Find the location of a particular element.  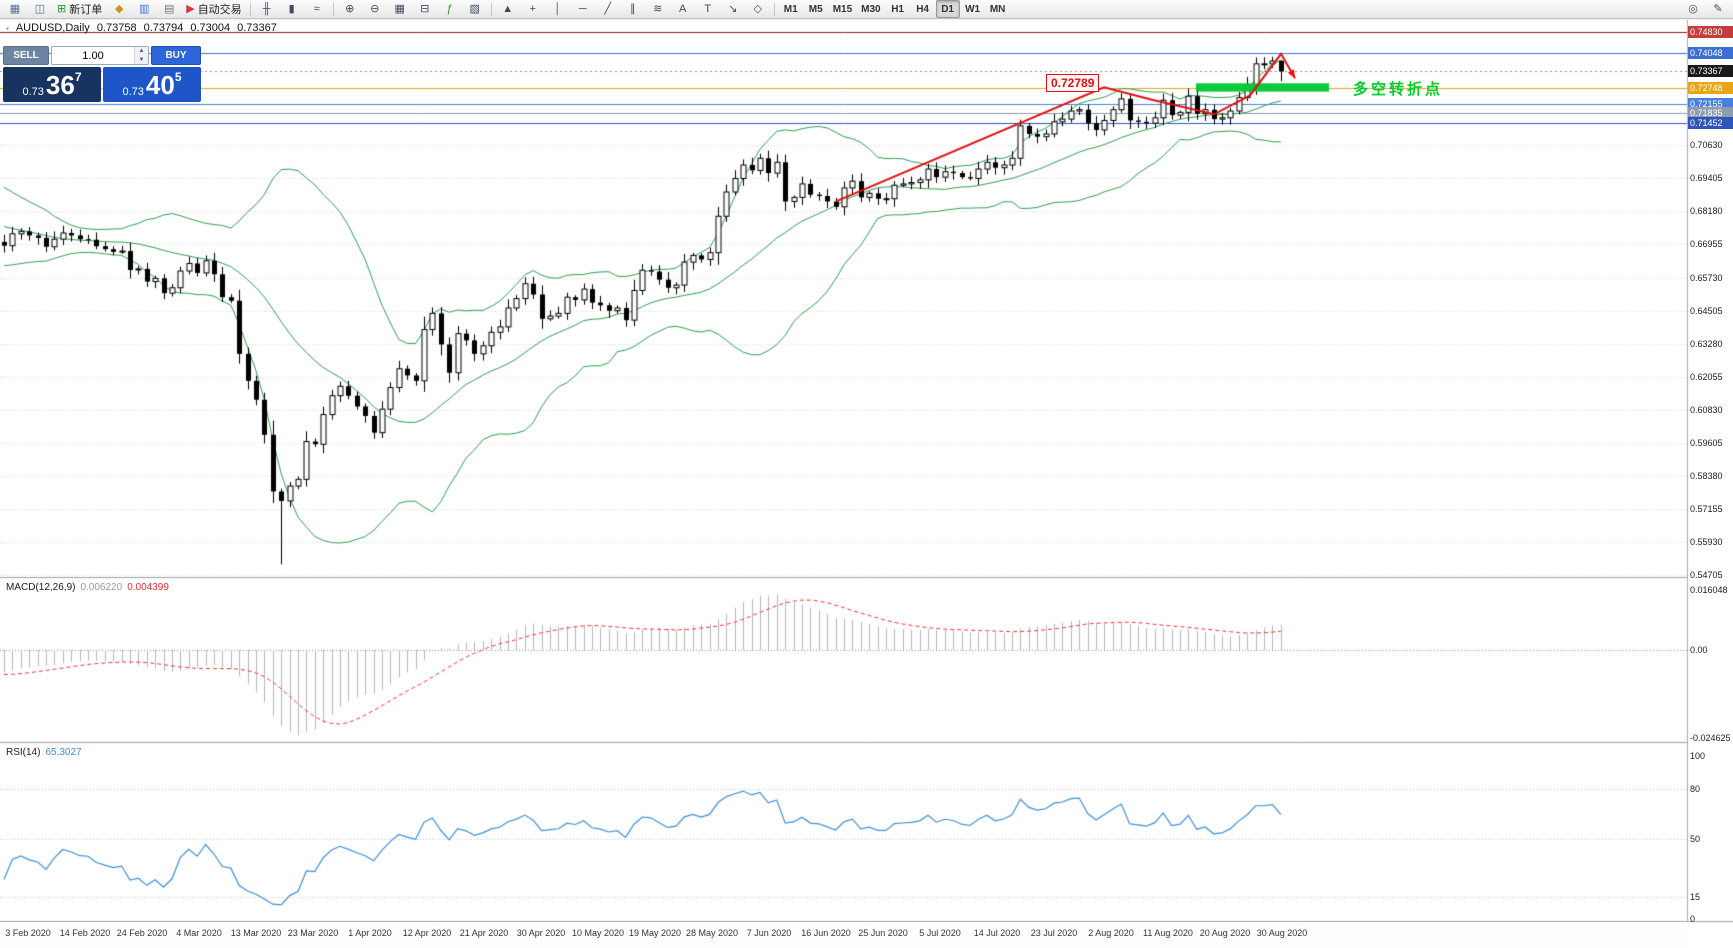

price-axis-tick: 0.62055 is located at coordinates (1706, 377).